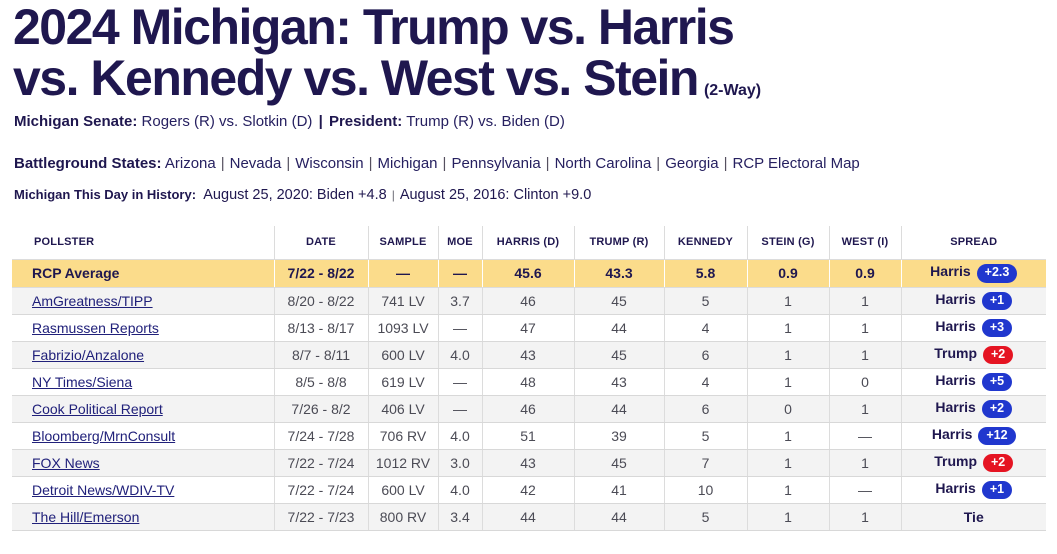 The width and height of the screenshot is (1057, 554). Describe the element at coordinates (403, 382) in the screenshot. I see `poll-sample: 619 LV` at that location.